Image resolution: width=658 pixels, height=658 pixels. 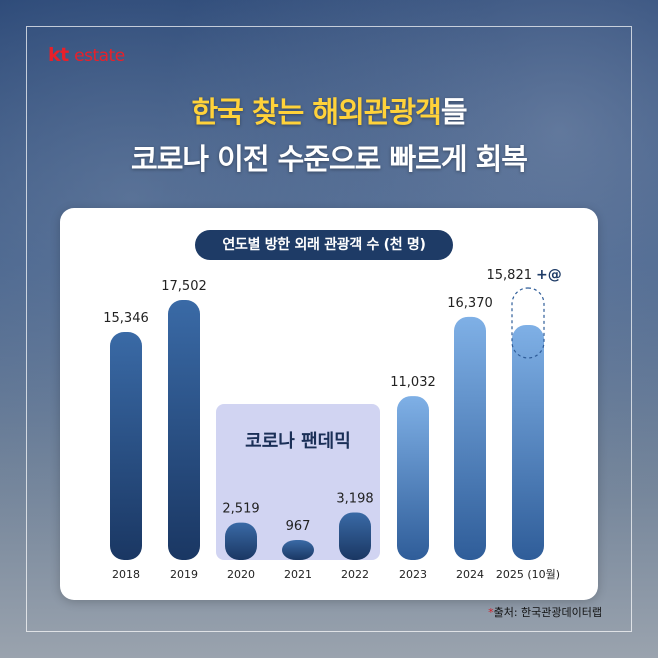 What do you see at coordinates (298, 482) in the screenshot?
I see `pandemic-highlight-box` at bounding box center [298, 482].